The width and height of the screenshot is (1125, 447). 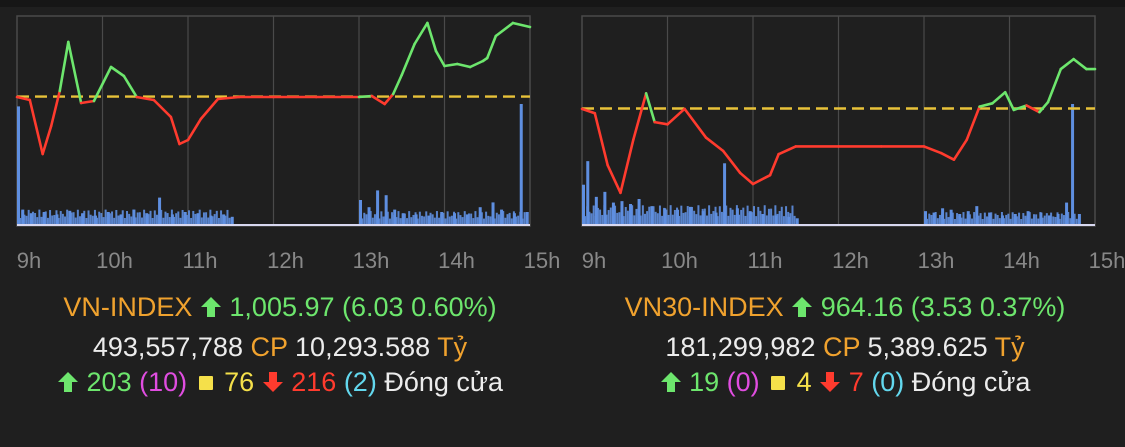 What do you see at coordinates (205, 382) in the screenshot?
I see `unchanged-square-icon` at bounding box center [205, 382].